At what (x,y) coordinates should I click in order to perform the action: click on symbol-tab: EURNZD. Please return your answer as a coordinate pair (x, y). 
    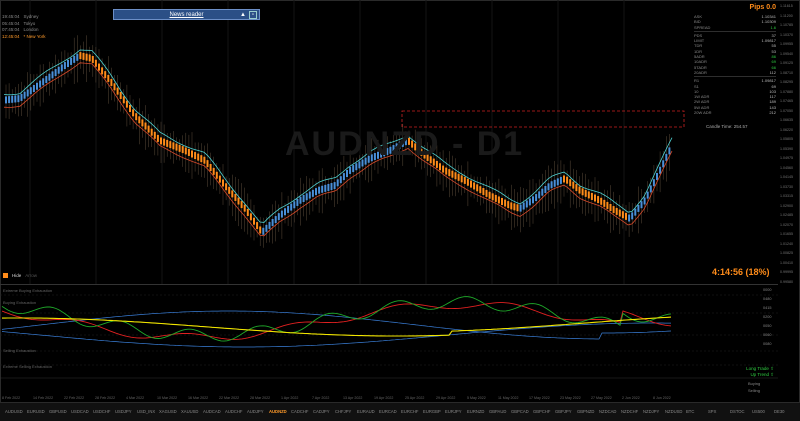
    Looking at the image, I should click on (476, 411).